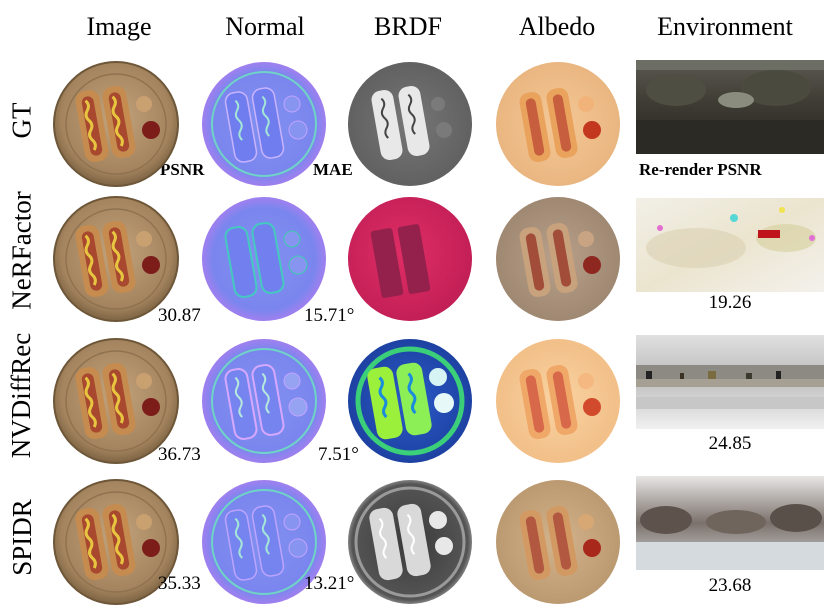 Image resolution: width=830 pixels, height=610 pixels. Describe the element at coordinates (116, 124) in the screenshot. I see `gt-image` at that location.